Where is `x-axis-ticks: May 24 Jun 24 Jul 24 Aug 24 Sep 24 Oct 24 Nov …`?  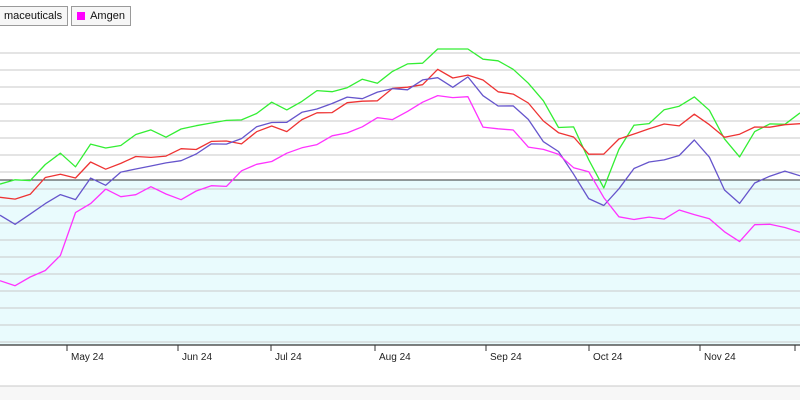 x-axis-ticks: May 24 Jun 24 Jul 24 Aug 24 Sep 24 Oct 24 Nov … is located at coordinates (431, 354).